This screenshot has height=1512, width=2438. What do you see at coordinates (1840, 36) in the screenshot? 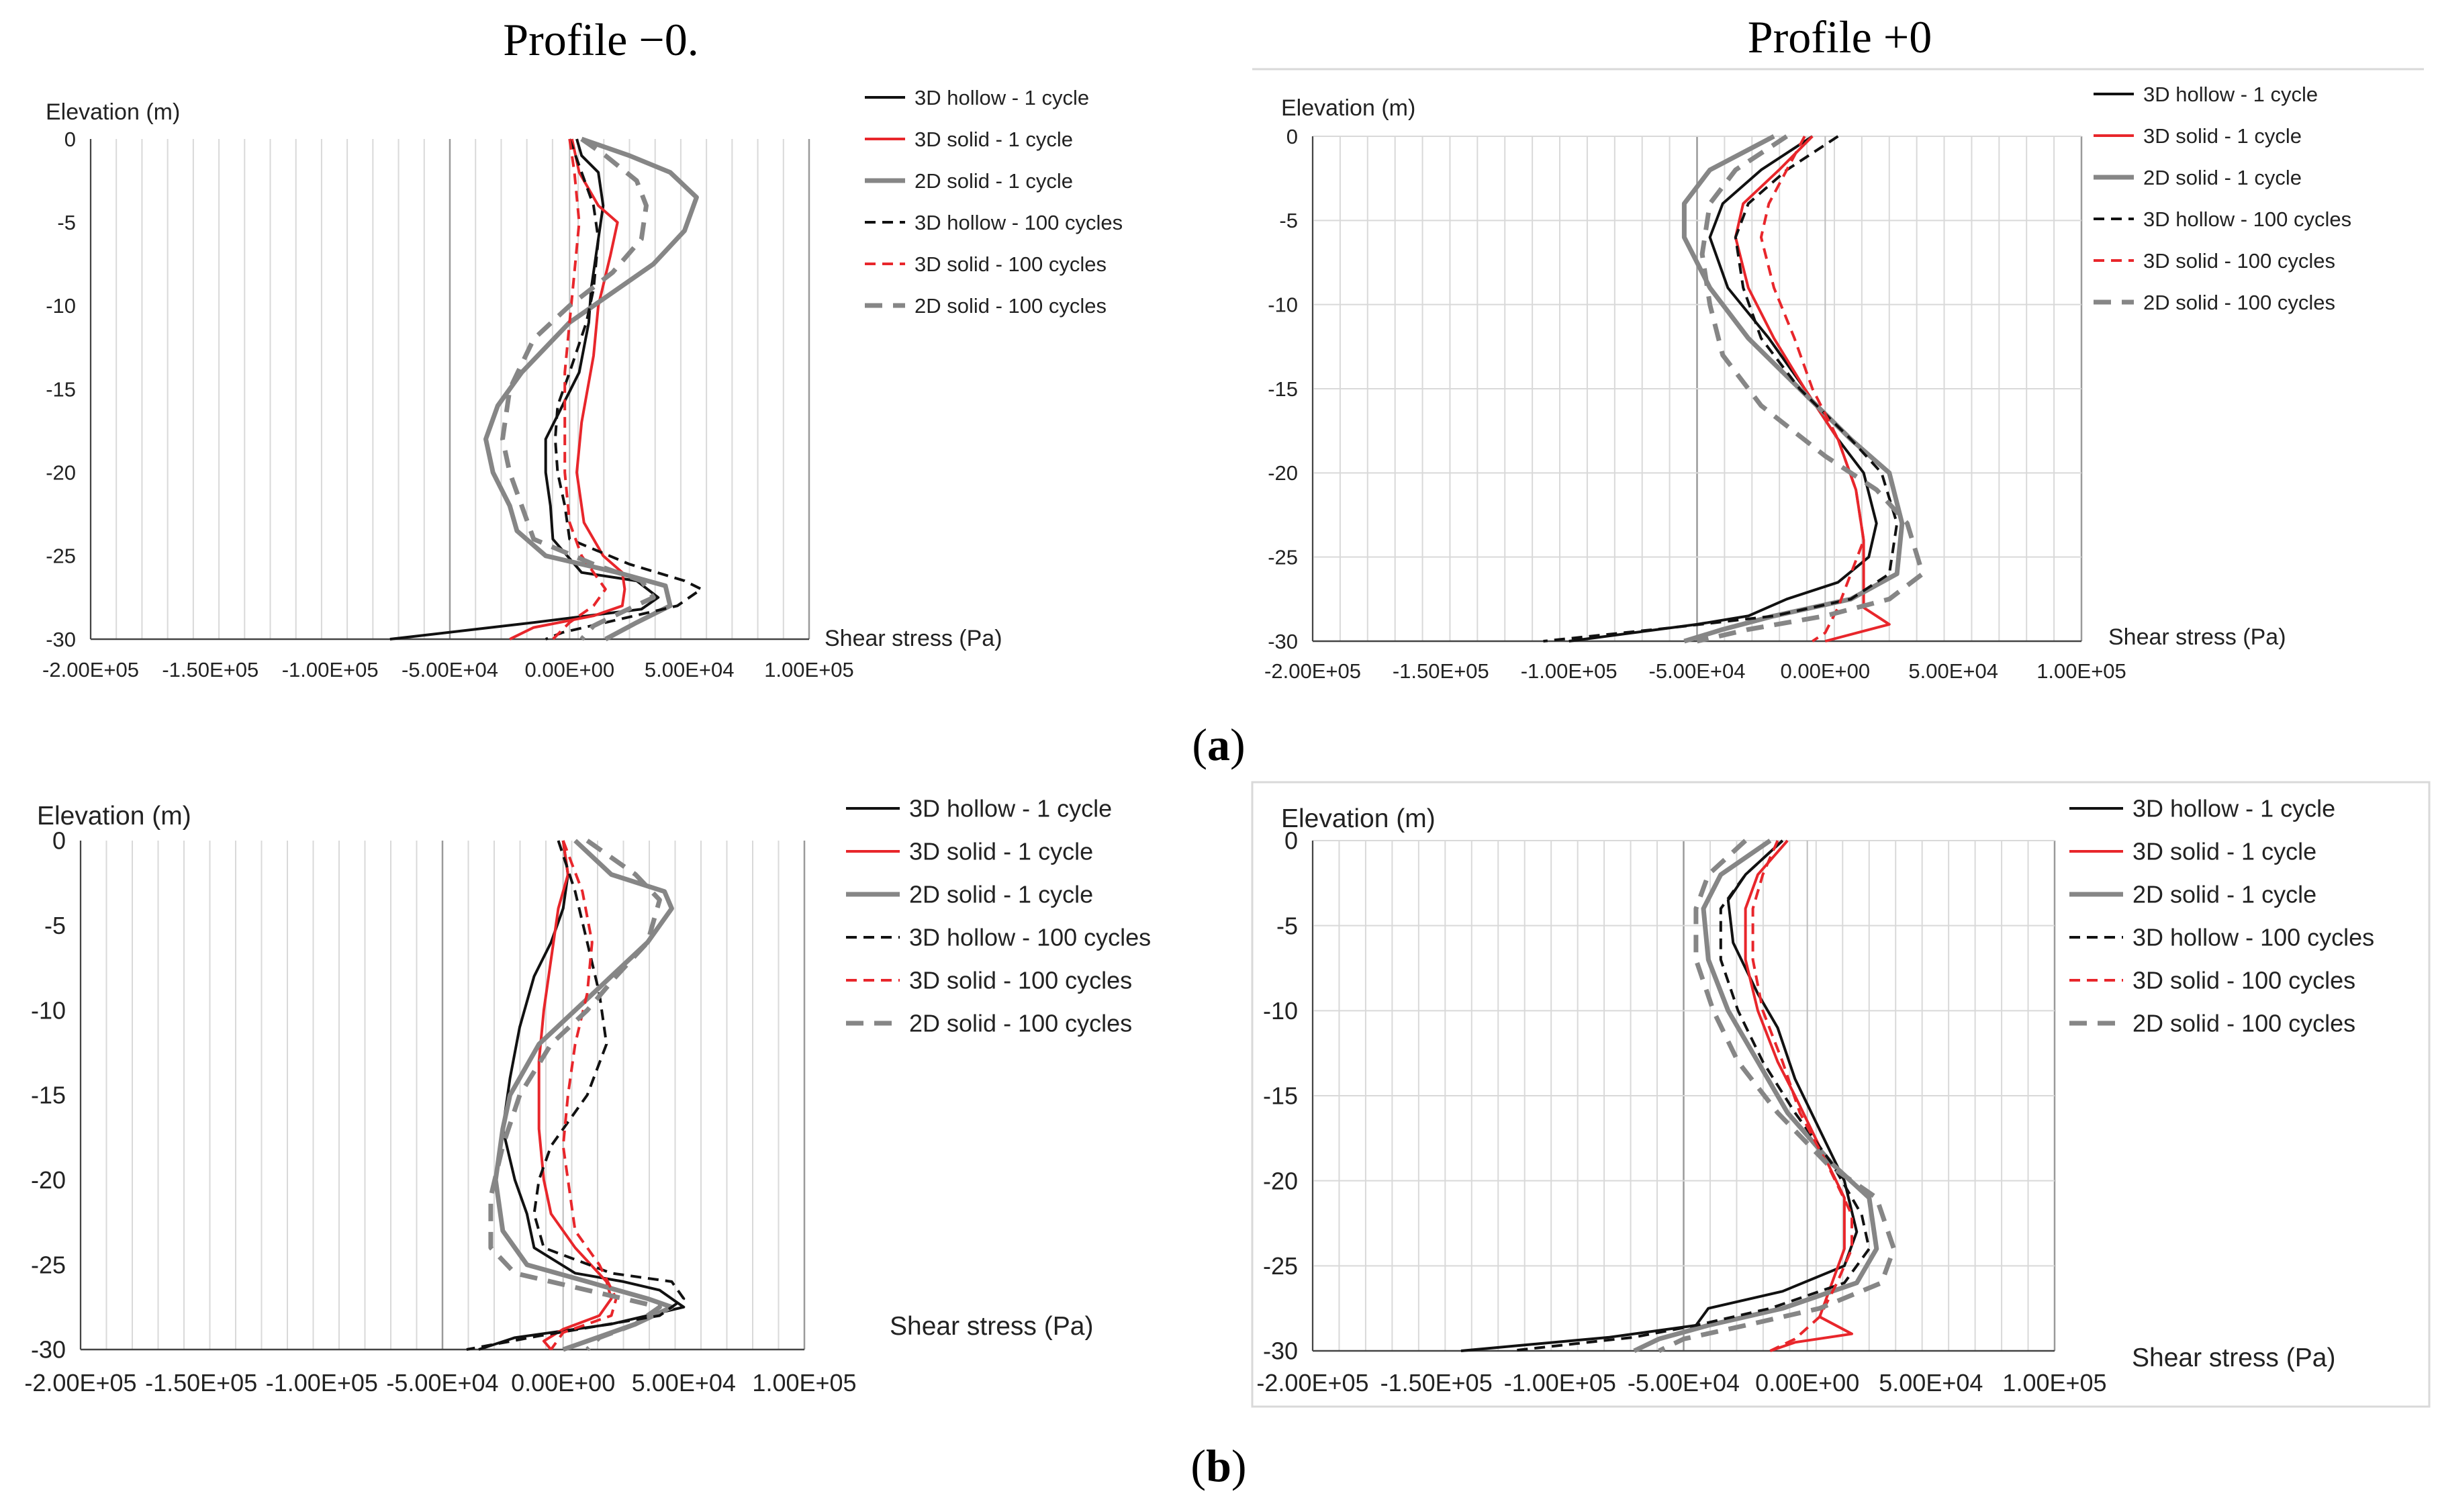
I see `title-right: Profile +0` at bounding box center [1840, 36].